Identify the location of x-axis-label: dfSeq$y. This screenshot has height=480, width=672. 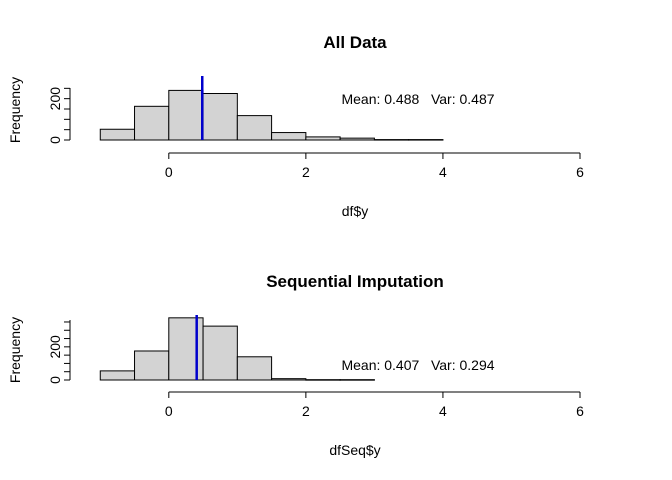
(354, 450).